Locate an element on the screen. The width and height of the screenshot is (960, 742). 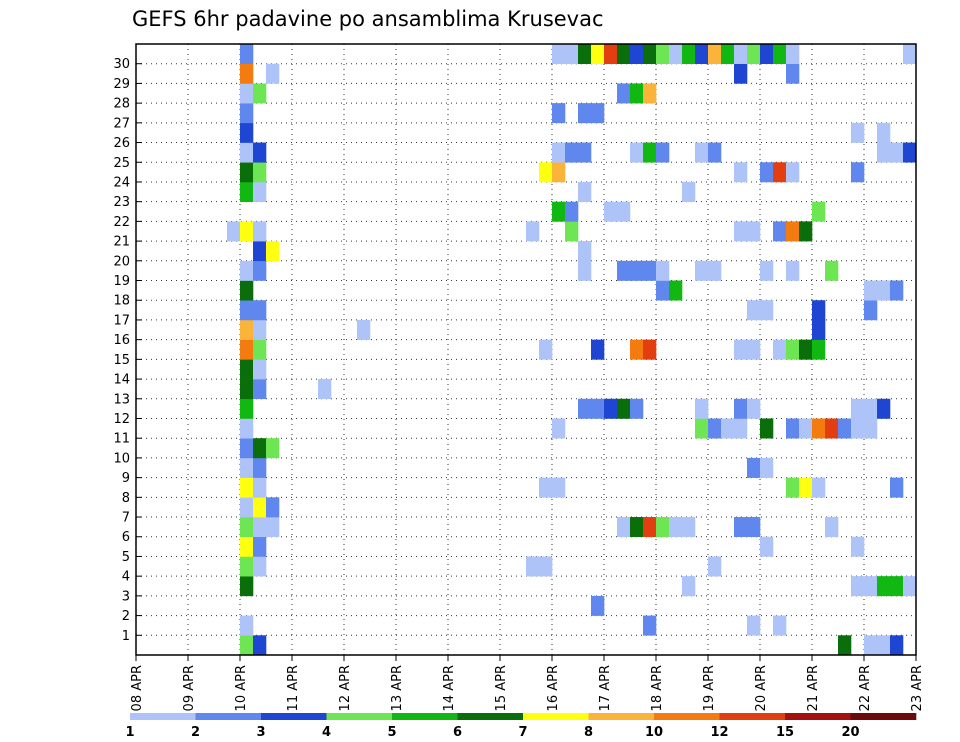
x-tick-label: 10 APR is located at coordinates (241, 688).